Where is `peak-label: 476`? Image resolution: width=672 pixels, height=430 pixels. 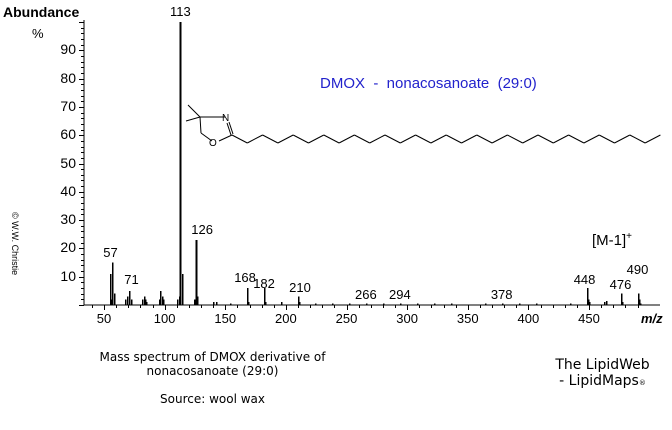 peak-label: 476 is located at coordinates (620, 284).